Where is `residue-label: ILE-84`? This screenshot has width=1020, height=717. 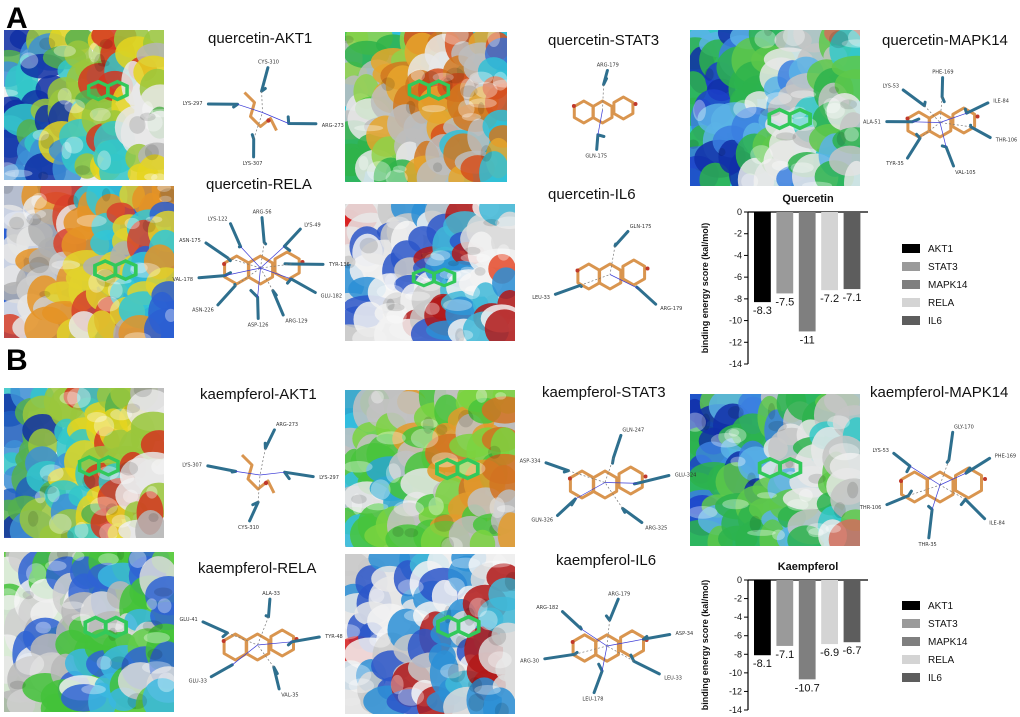 residue-label: ILE-84 is located at coordinates (1001, 101).